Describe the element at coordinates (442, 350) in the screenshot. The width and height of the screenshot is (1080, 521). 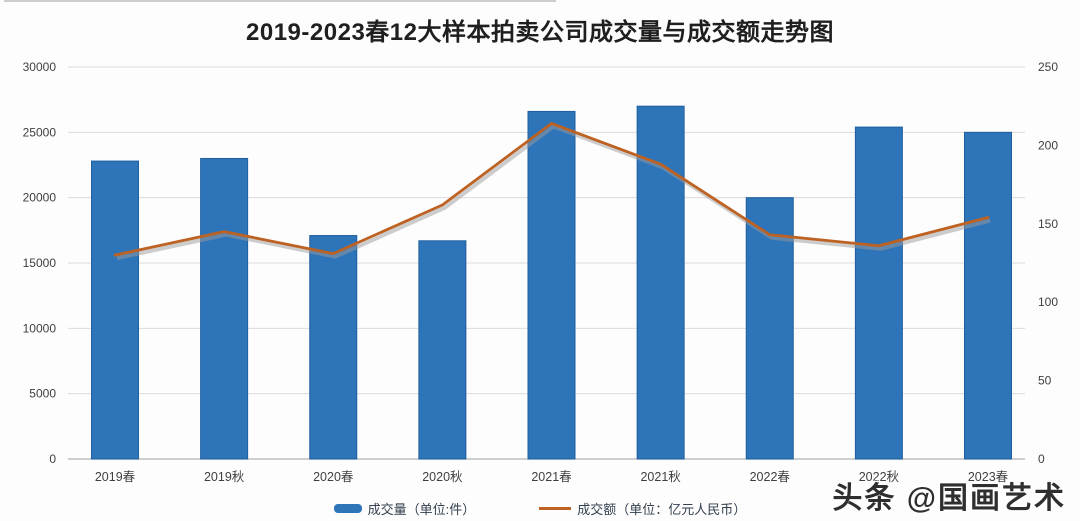
I see `bar-2020秋` at that location.